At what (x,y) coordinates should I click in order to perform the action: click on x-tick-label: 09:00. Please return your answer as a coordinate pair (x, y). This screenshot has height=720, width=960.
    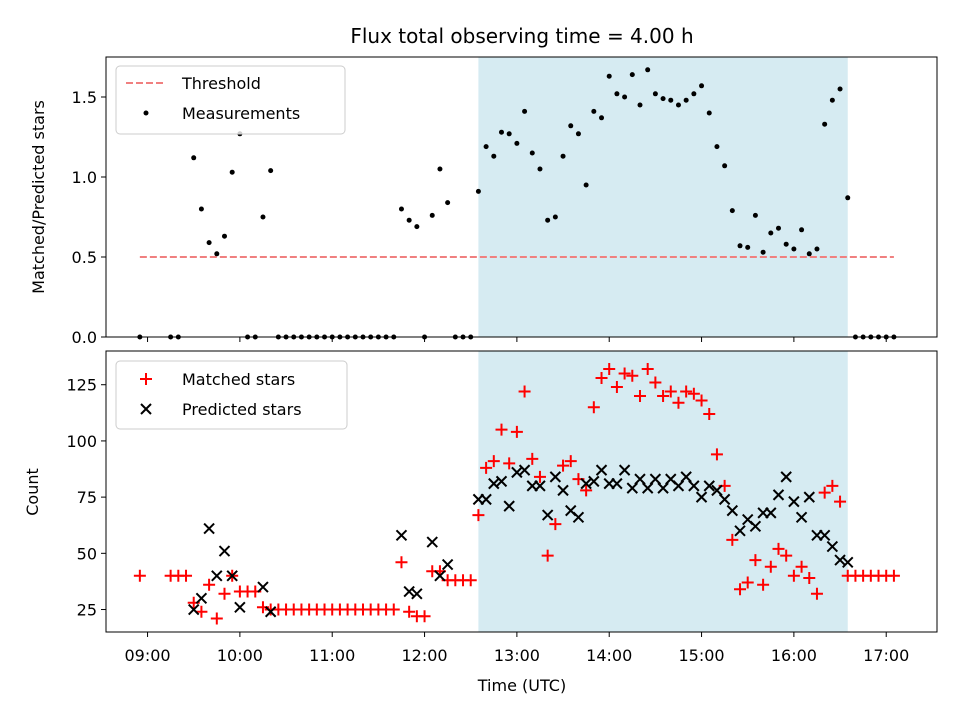
    Looking at the image, I should click on (147, 655).